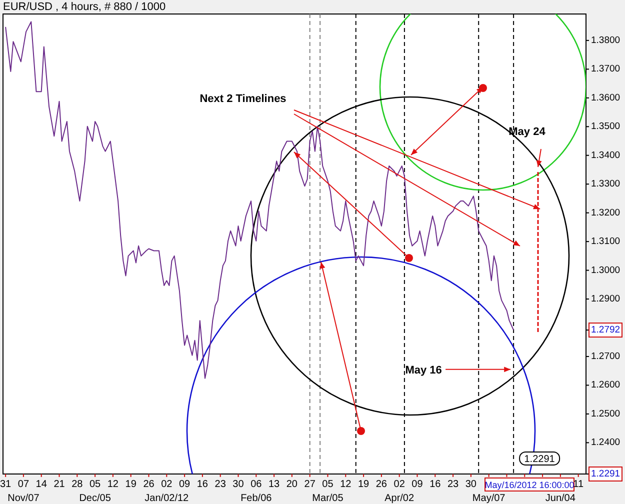  What do you see at coordinates (605, 98) in the screenshot?
I see `y-tick-label: 1.3600` at bounding box center [605, 98].